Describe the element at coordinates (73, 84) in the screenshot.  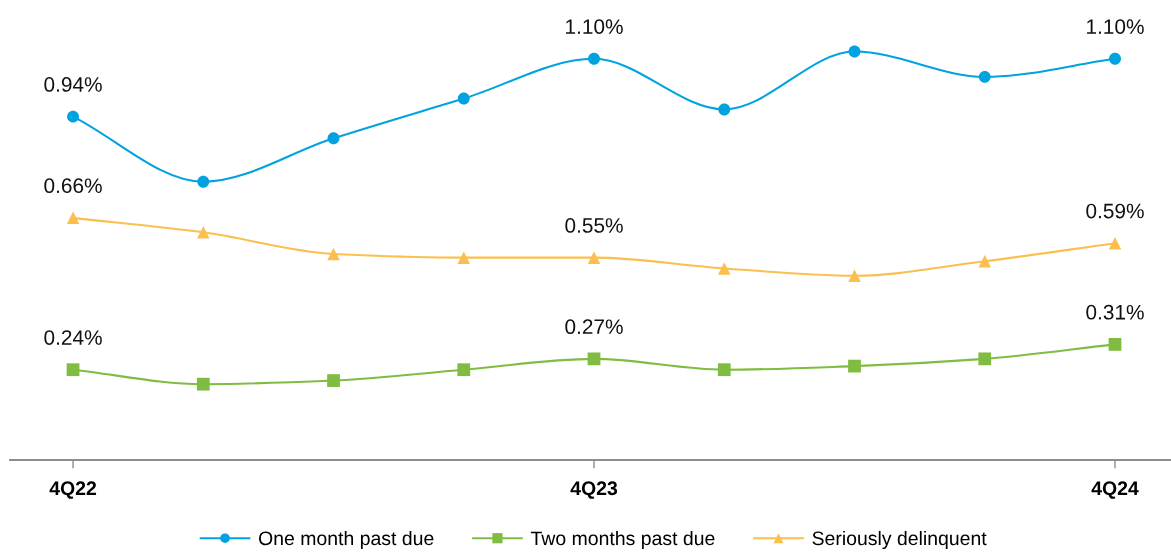
I see `data-label: 0.94%` at that location.